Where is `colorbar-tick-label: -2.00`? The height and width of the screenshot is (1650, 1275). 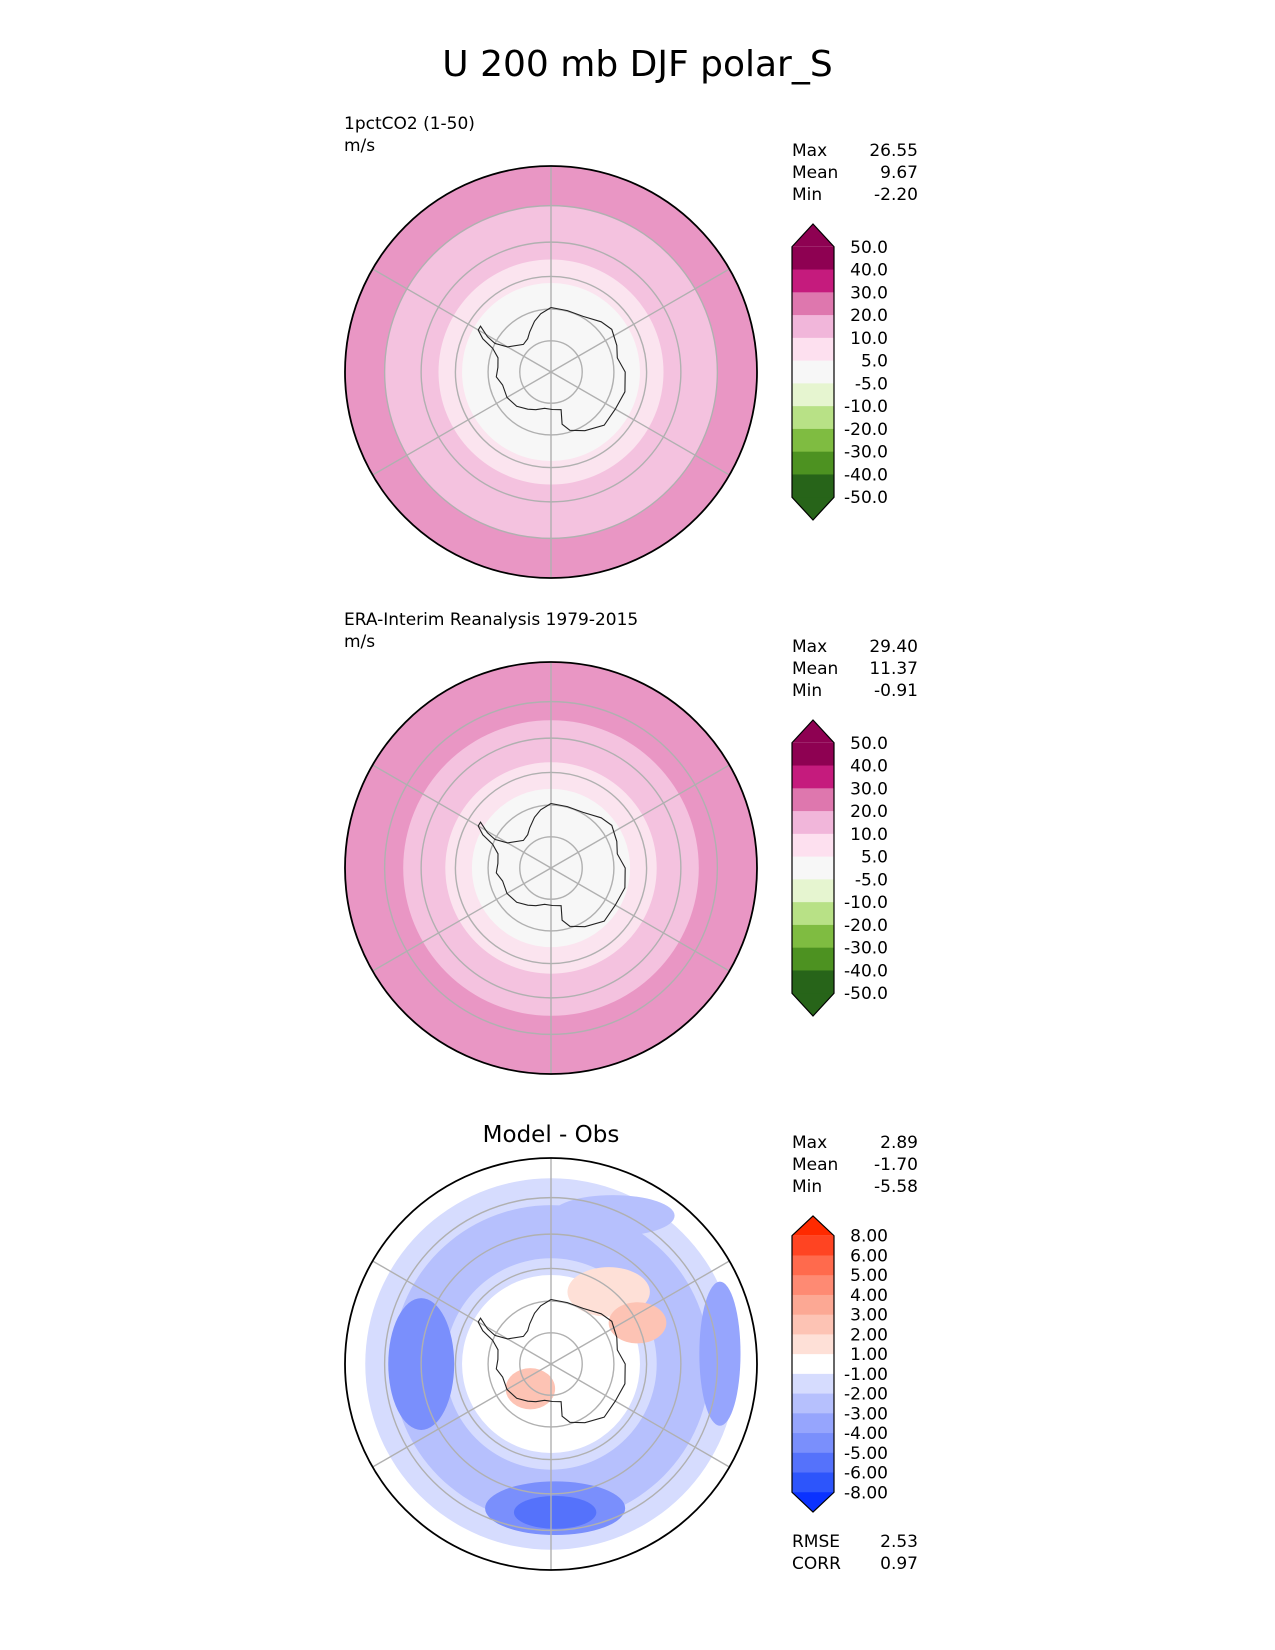 colorbar-tick-label: -2.00 is located at coordinates (866, 1395).